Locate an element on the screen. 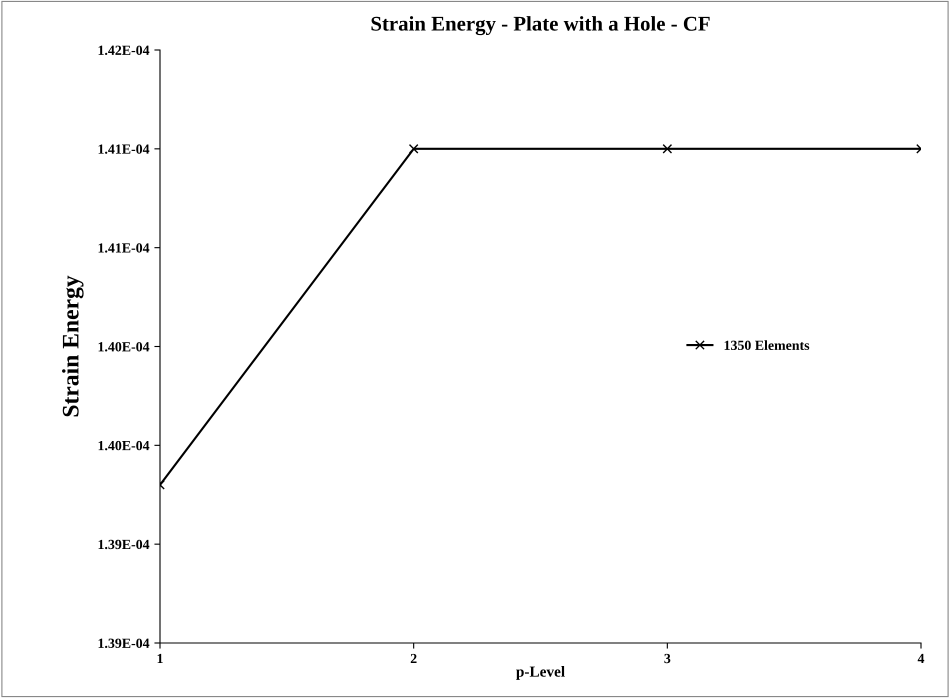 The image size is (950, 698). chart-title: Strain Energy - Plate with a Hole - CF is located at coordinates (541, 26).